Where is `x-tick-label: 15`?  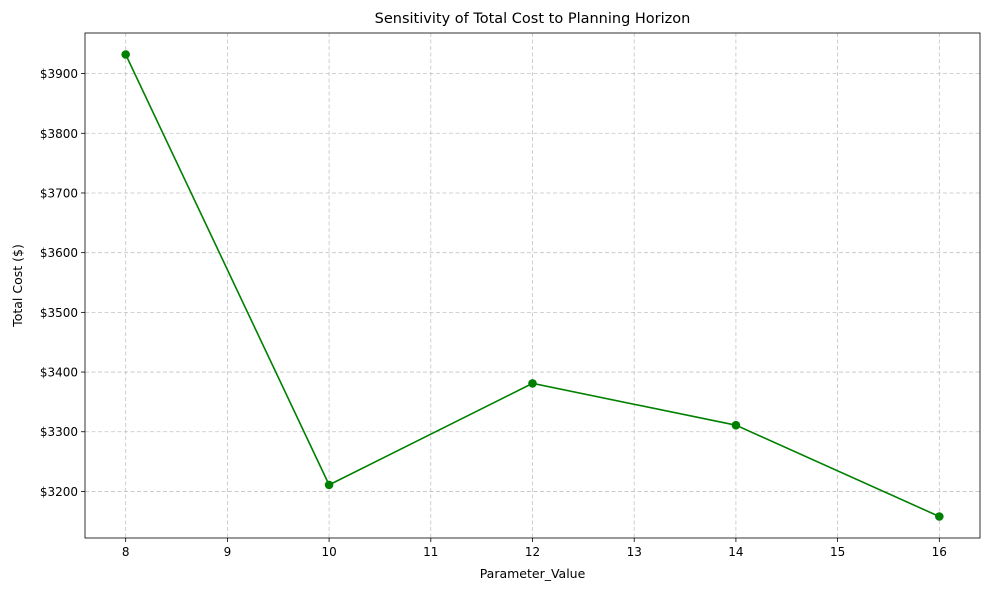 x-tick-label: 15 is located at coordinates (837, 552).